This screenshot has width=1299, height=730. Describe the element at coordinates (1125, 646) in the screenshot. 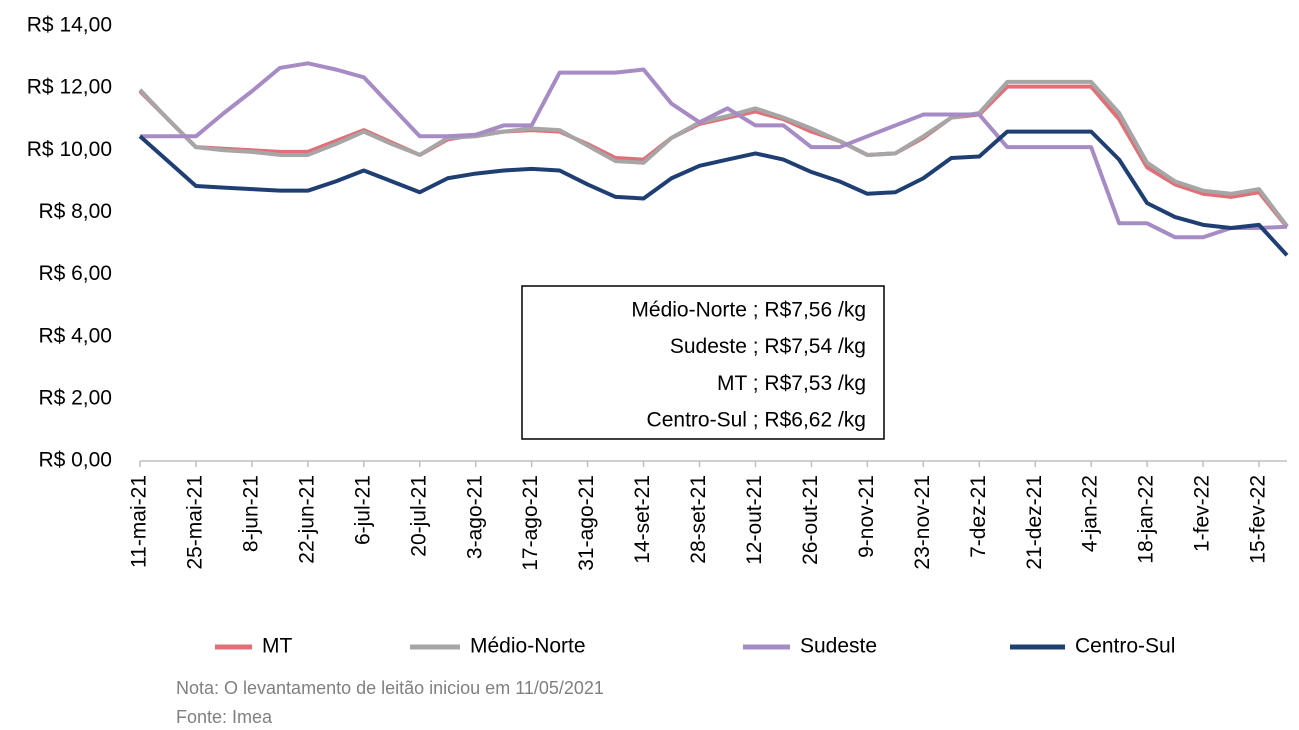

I see `legend-label: Centro-Sul` at that location.